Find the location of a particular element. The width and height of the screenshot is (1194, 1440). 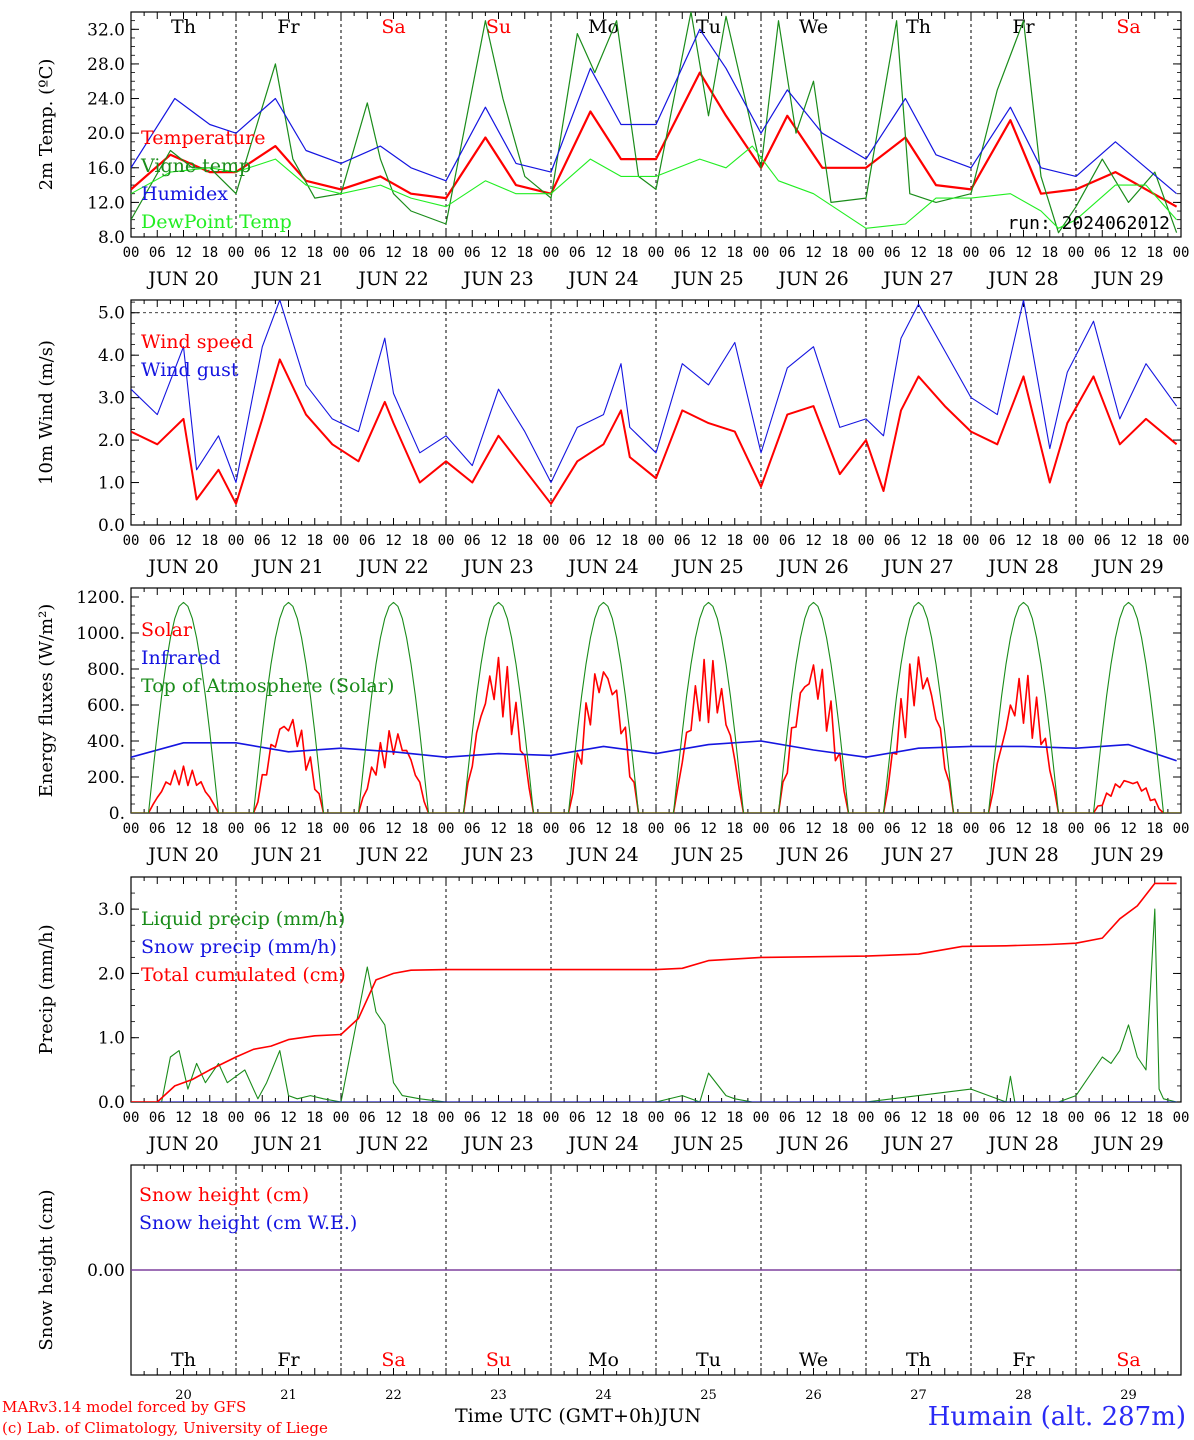

day-number-label: 21 is located at coordinates (288, 1395).